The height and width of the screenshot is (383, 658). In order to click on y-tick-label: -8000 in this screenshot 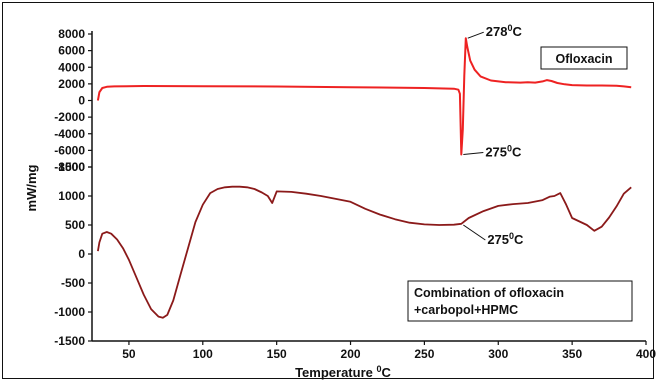, I will do `click(69, 167)`.